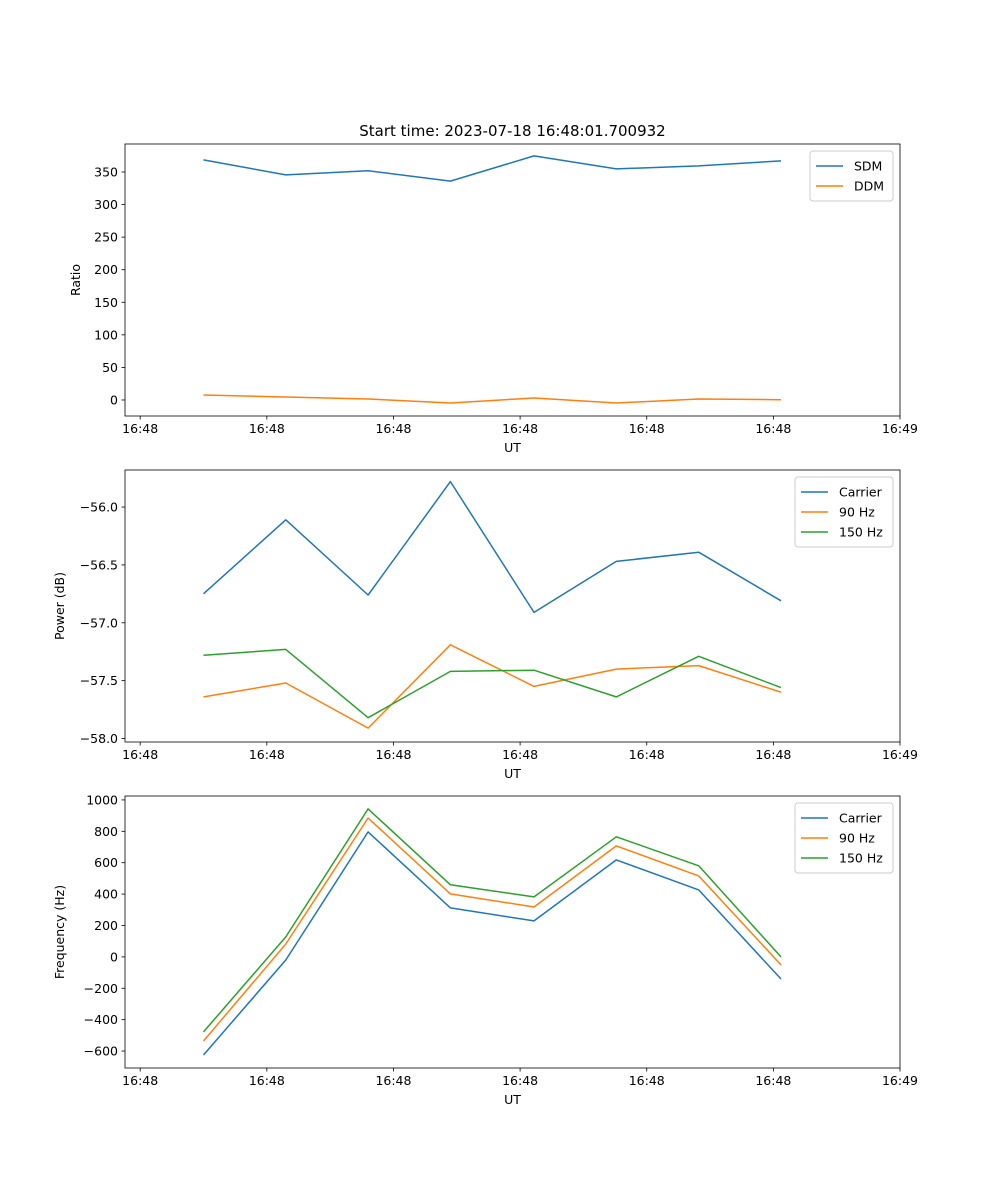  I want to click on y-tick-label: −600, so click(101, 1051).